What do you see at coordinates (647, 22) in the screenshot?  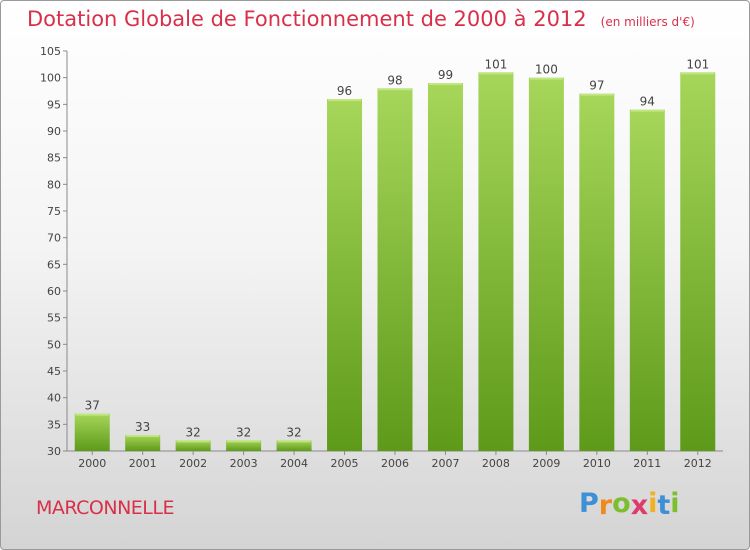 I see `chart-unit: (en milliers d'€)` at bounding box center [647, 22].